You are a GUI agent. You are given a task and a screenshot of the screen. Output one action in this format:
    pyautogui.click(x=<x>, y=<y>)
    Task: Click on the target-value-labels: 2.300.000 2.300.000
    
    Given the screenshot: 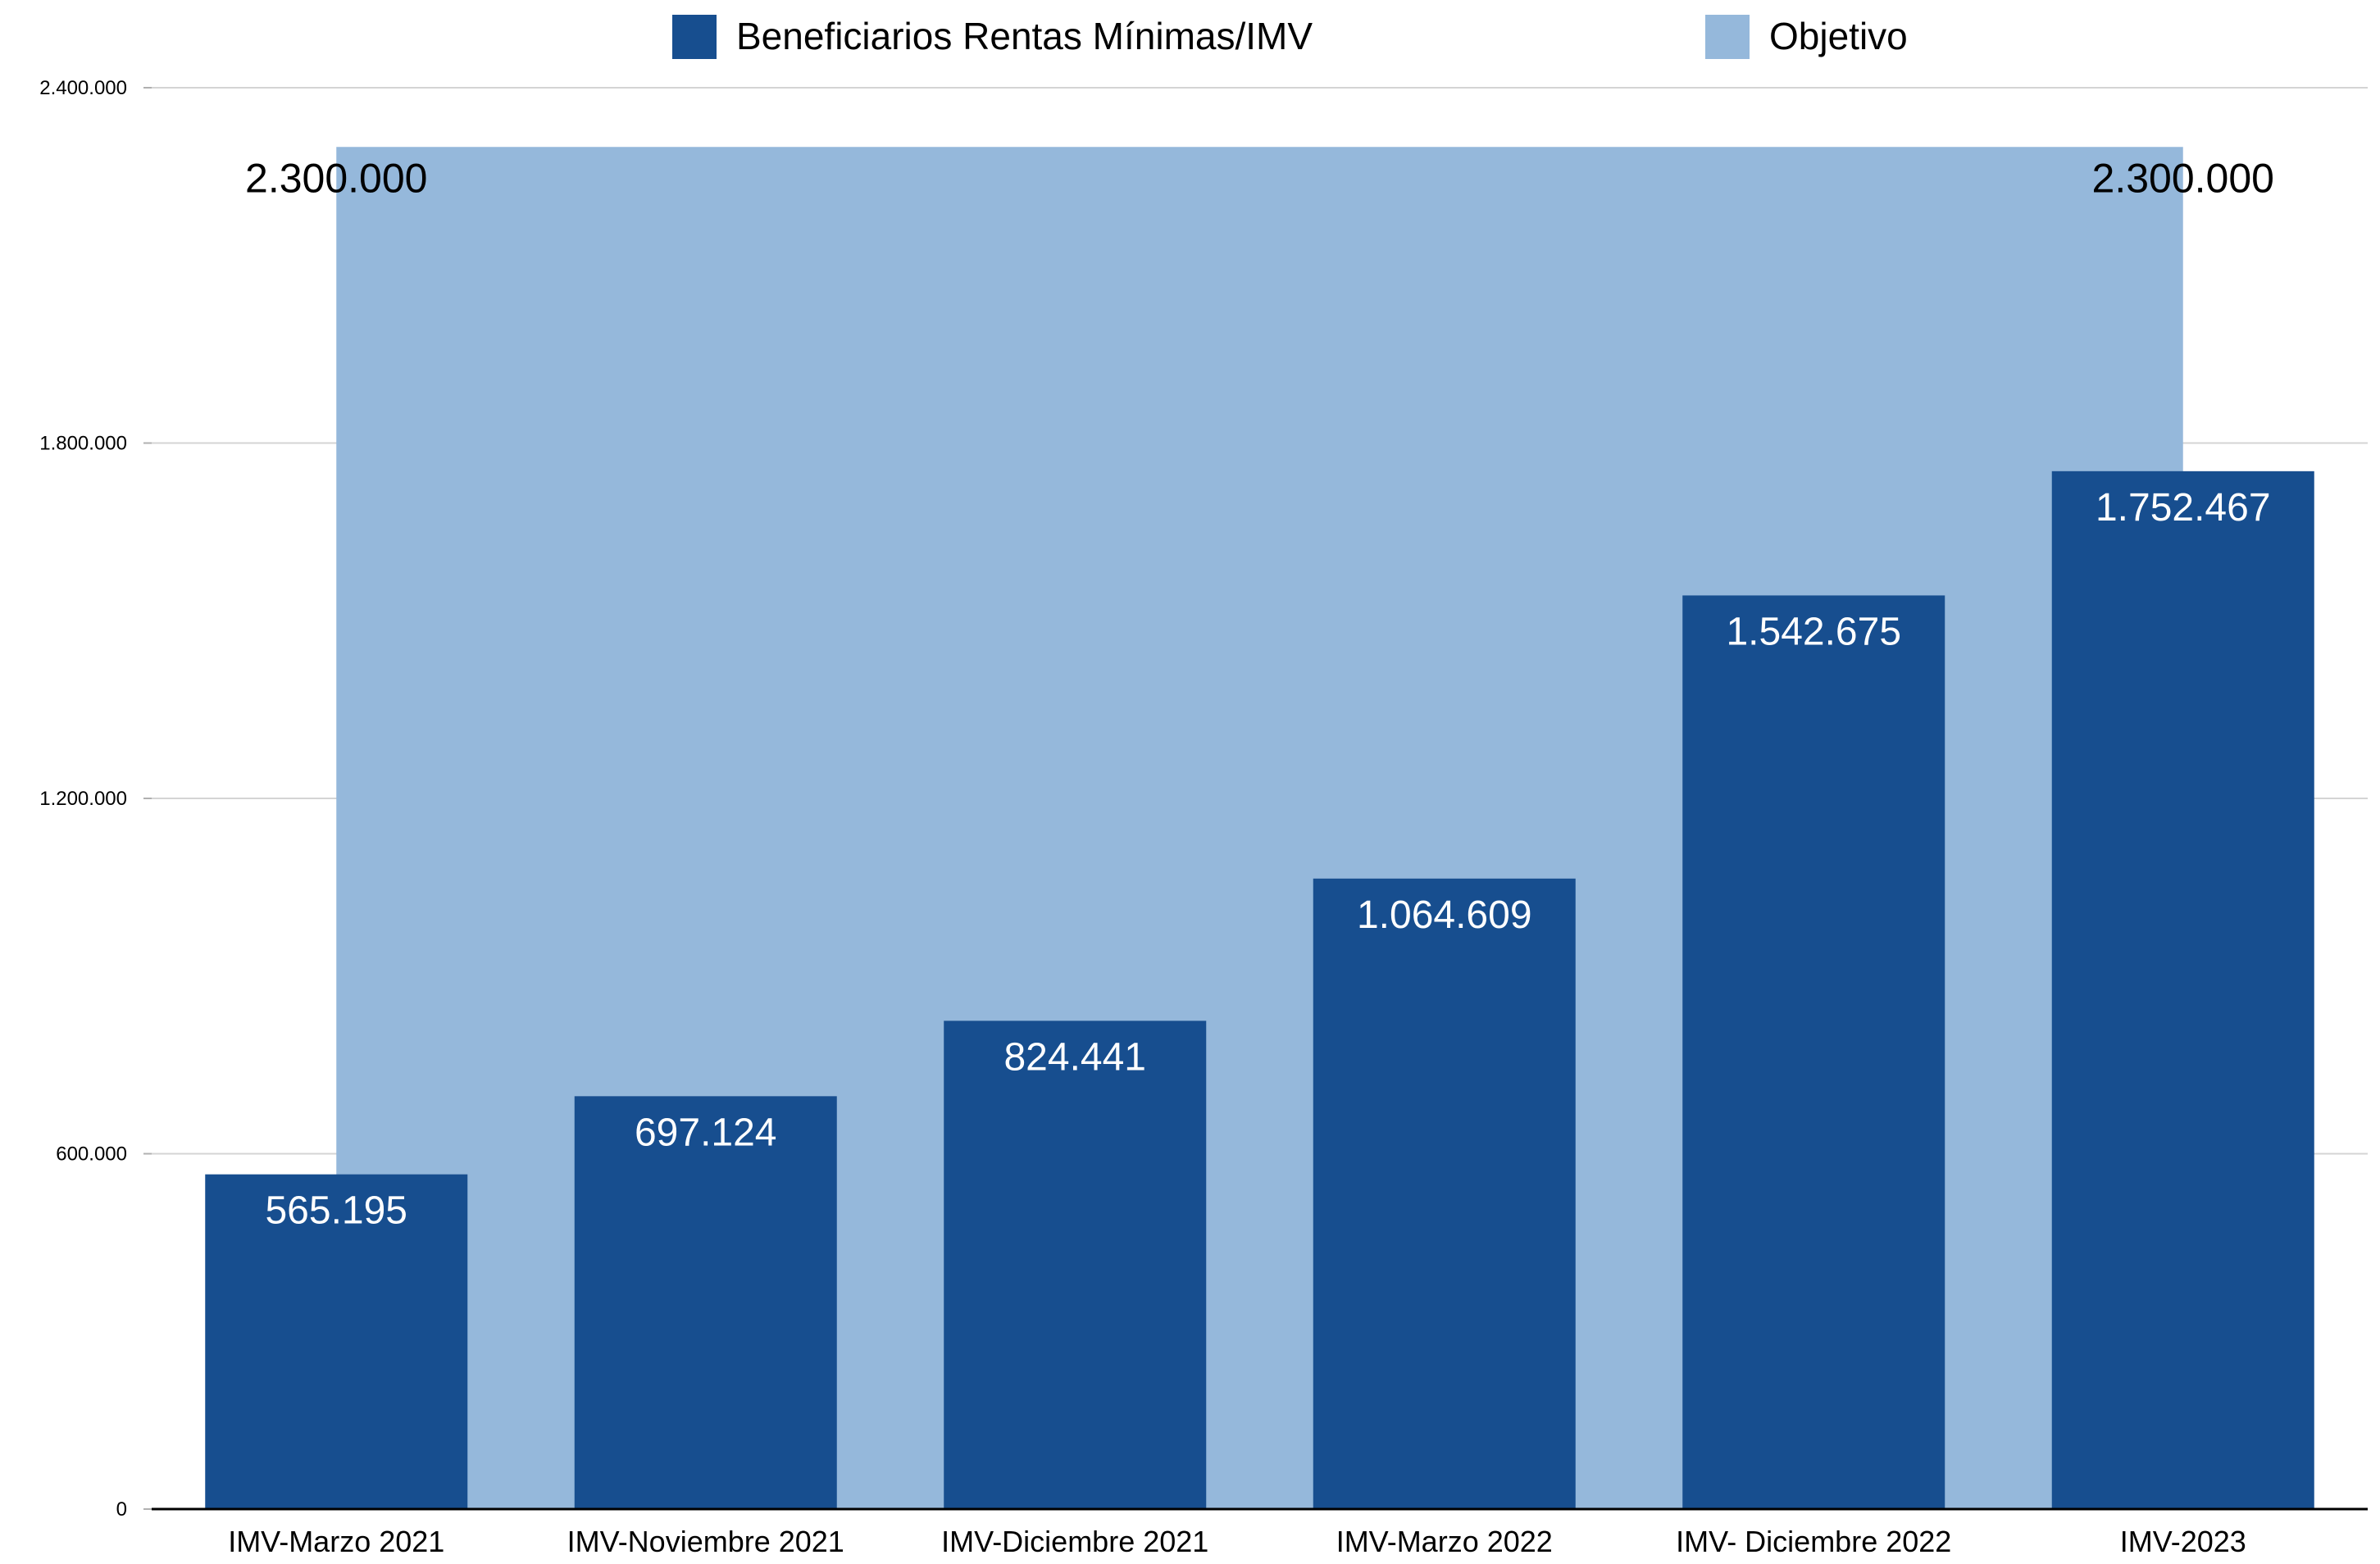 What is the action you would take?
    pyautogui.click(x=1259, y=178)
    